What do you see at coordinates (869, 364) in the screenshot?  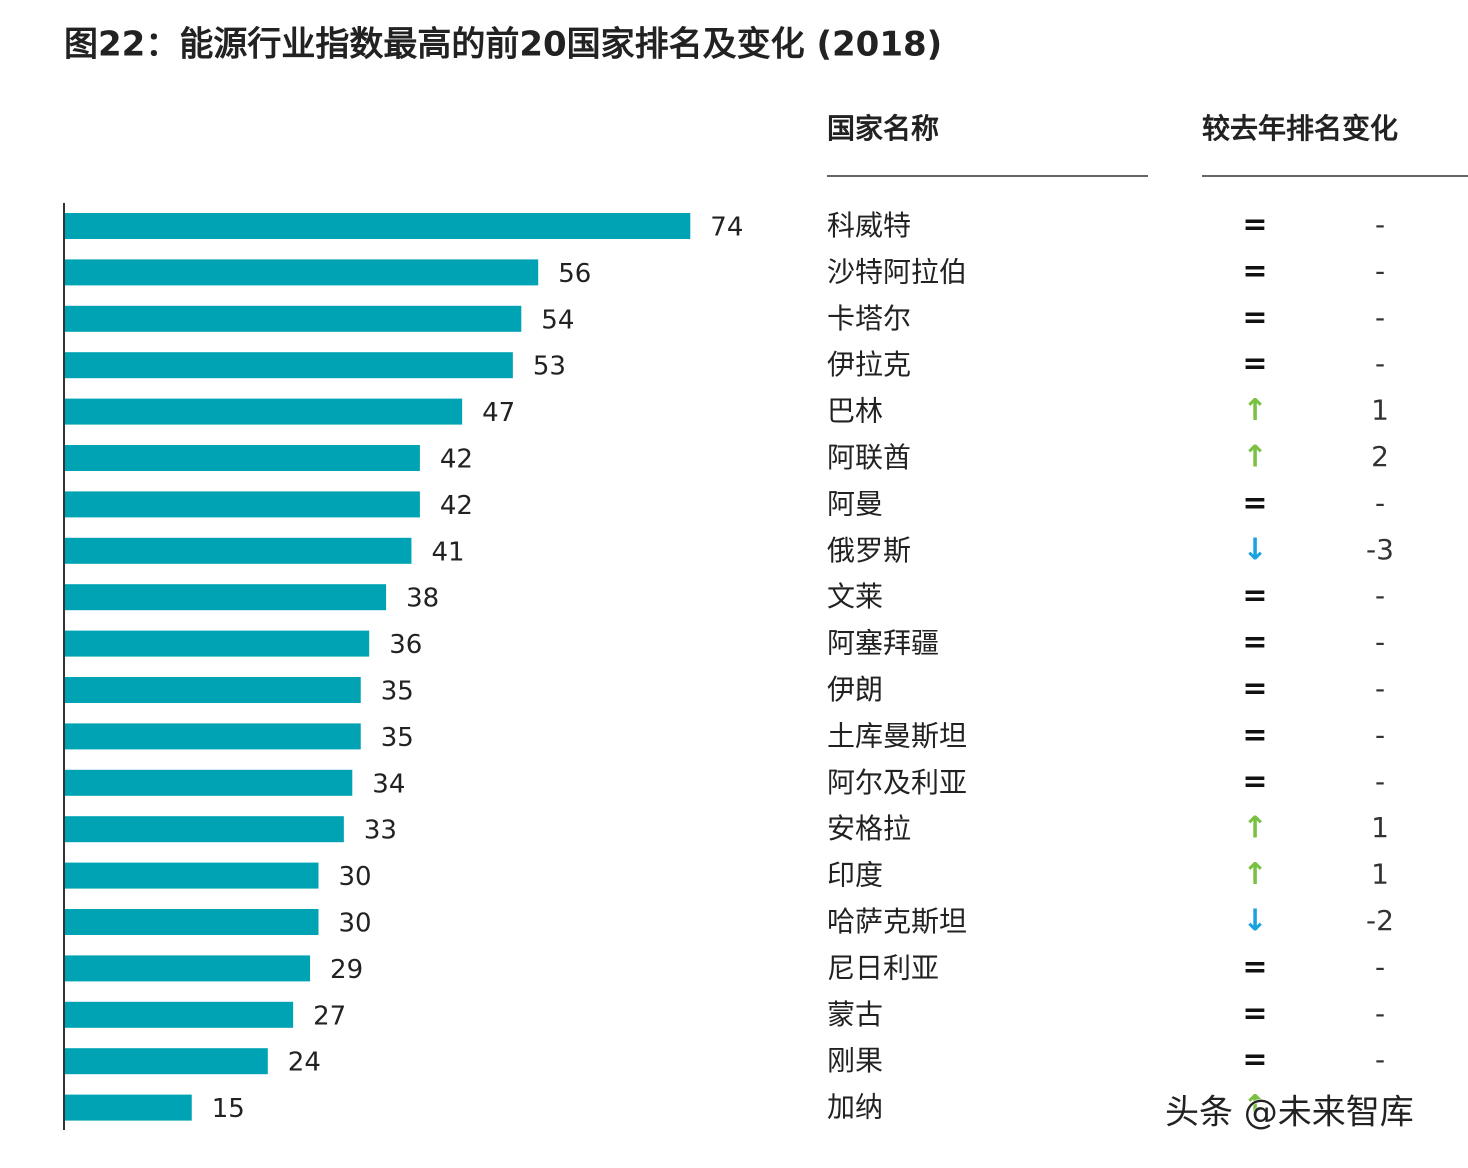 I see `country-name: 伊拉克` at bounding box center [869, 364].